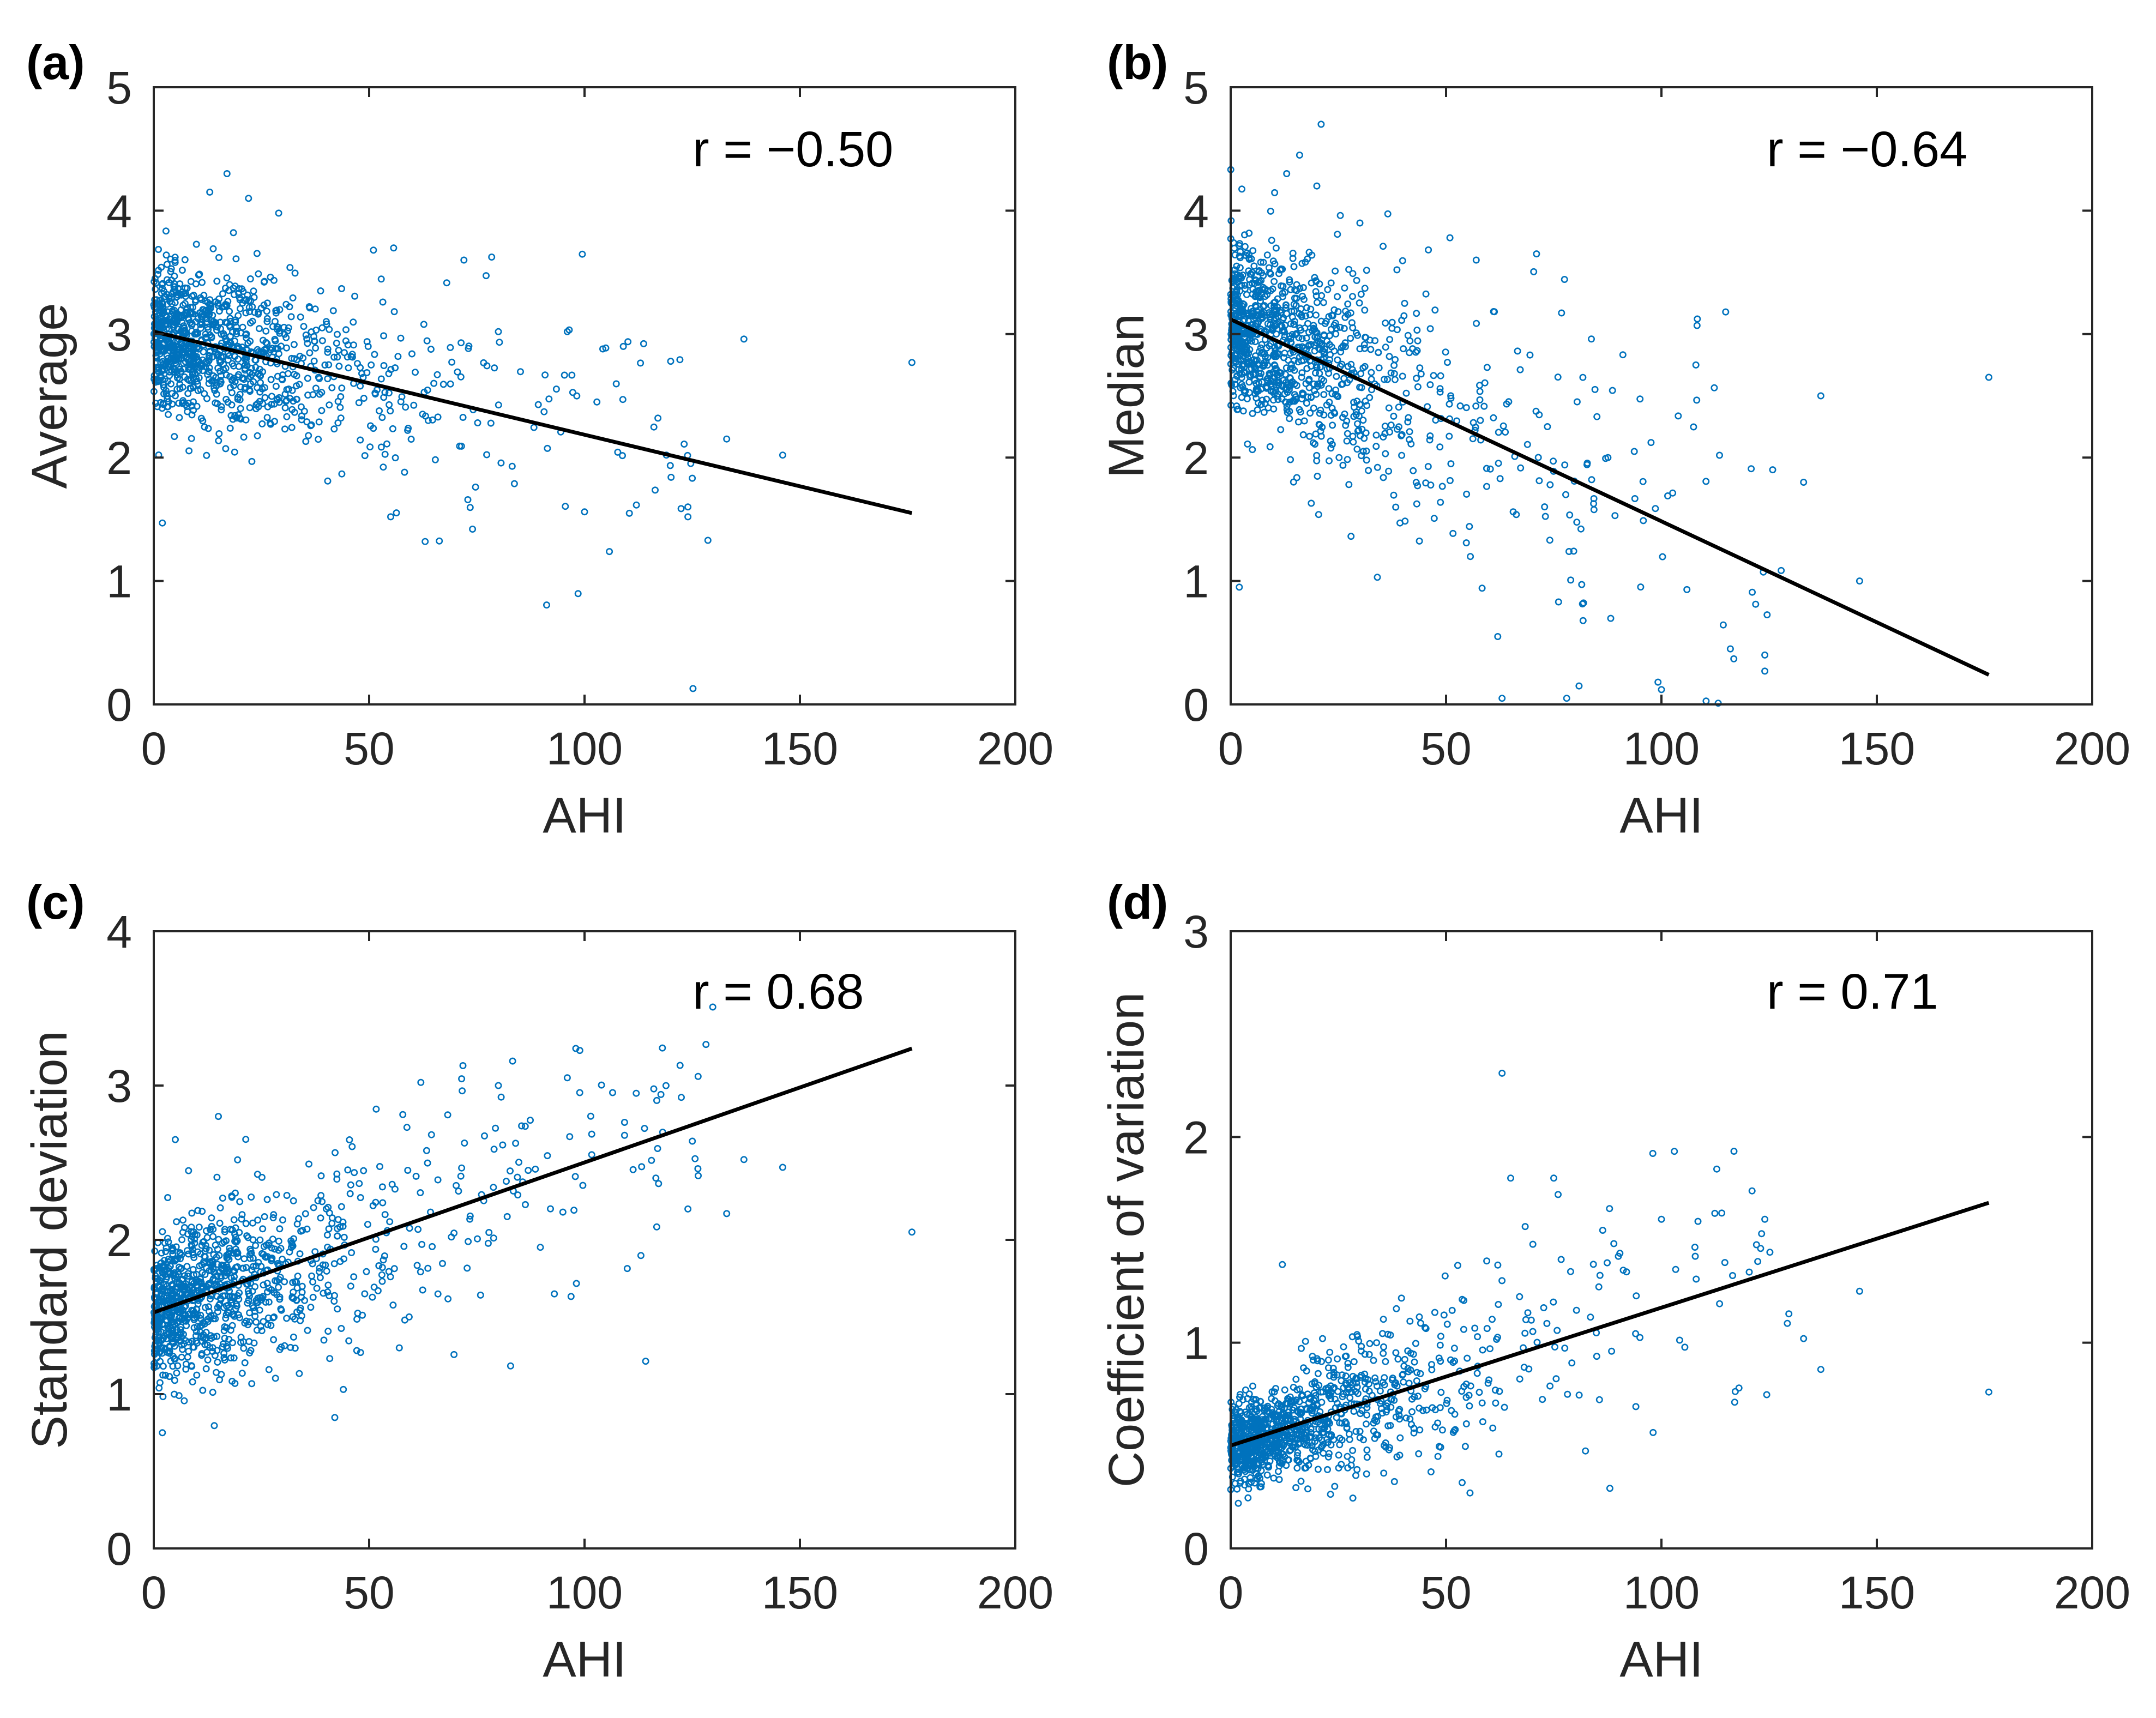  Describe the element at coordinates (1126, 396) in the screenshot. I see `y-axis-title: Median` at that location.